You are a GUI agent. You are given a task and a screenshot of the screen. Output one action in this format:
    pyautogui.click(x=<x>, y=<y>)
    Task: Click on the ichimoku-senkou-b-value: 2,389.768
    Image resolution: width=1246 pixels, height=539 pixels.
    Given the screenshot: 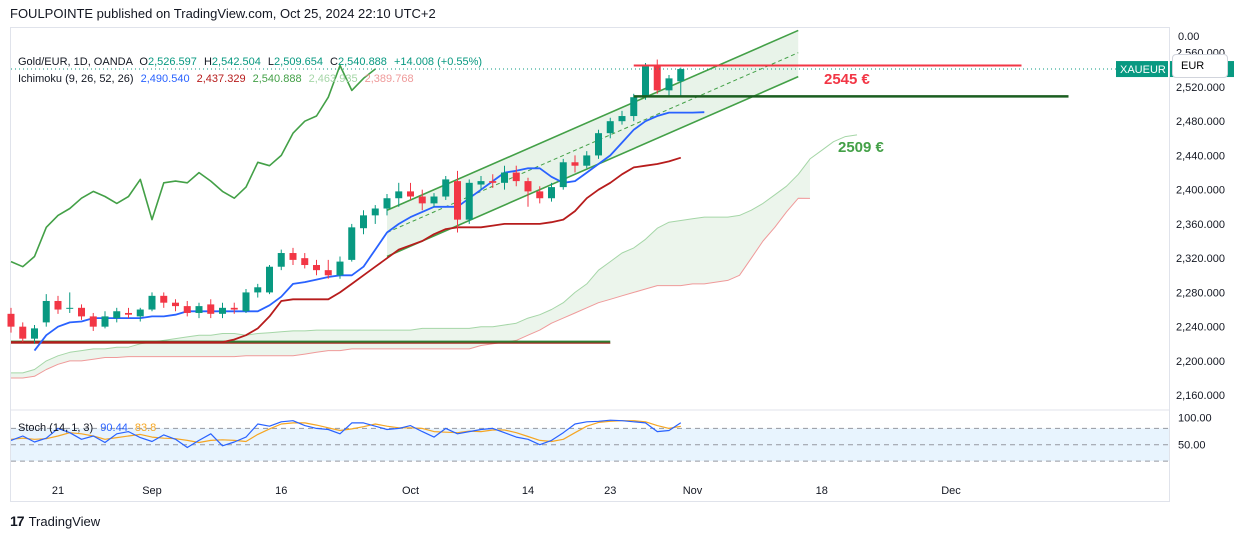 What is the action you would take?
    pyautogui.click(x=389, y=79)
    